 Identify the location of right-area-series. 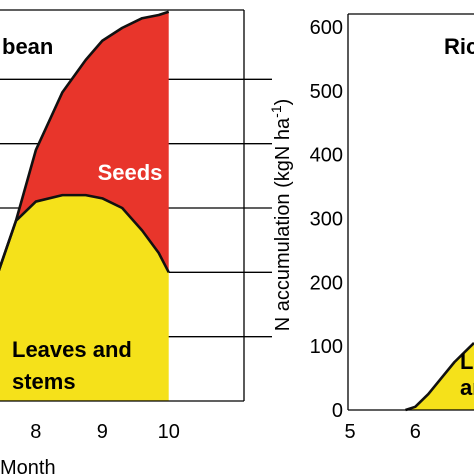
(439, 377).